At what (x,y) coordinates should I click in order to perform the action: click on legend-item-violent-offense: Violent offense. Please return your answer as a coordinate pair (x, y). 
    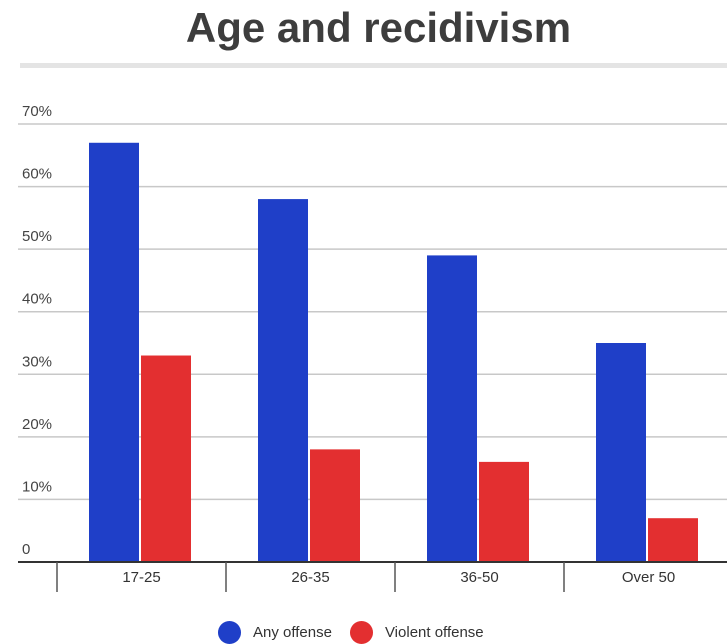
    Looking at the image, I should click on (417, 632).